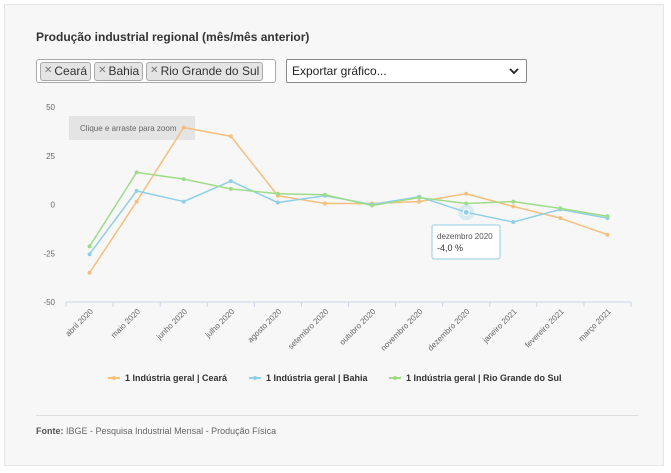 Image resolution: width=671 pixels, height=473 pixels. What do you see at coordinates (50, 156) in the screenshot?
I see `y-tick-label: 25` at bounding box center [50, 156].